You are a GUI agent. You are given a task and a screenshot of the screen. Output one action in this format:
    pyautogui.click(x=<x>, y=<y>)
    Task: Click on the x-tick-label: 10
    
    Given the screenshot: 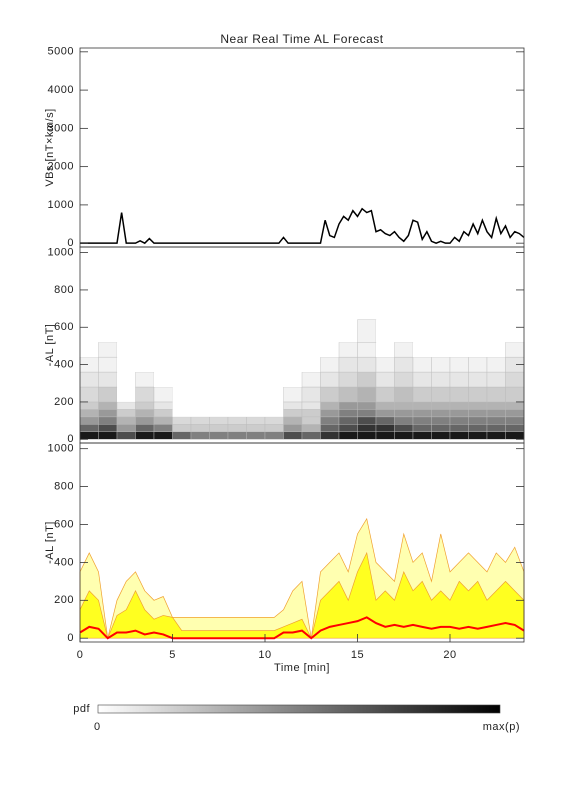 What is the action you would take?
    pyautogui.click(x=264, y=655)
    